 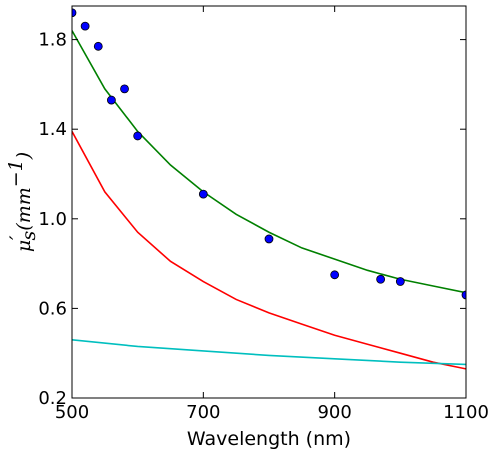 I want to click on y-tick-label: 1.8, so click(x=52, y=40).